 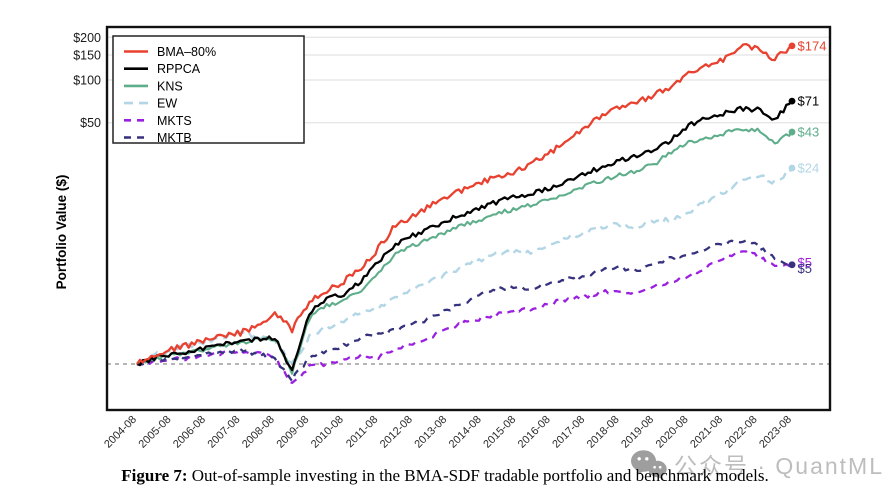 I want to click on x-tick-label: 2020-08, so click(x=672, y=432).